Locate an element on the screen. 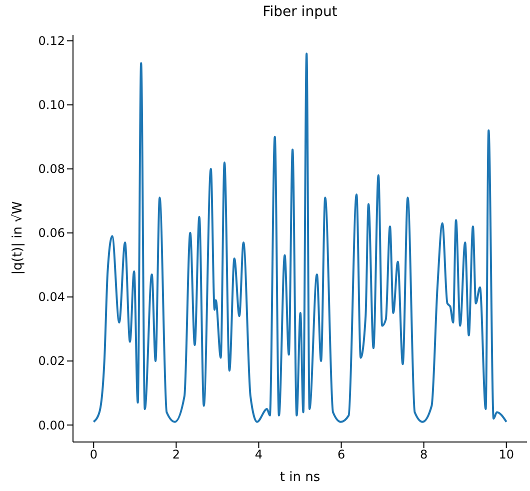 The height and width of the screenshot is (491, 530). y-tick-label: 0.00 is located at coordinates (51, 425).